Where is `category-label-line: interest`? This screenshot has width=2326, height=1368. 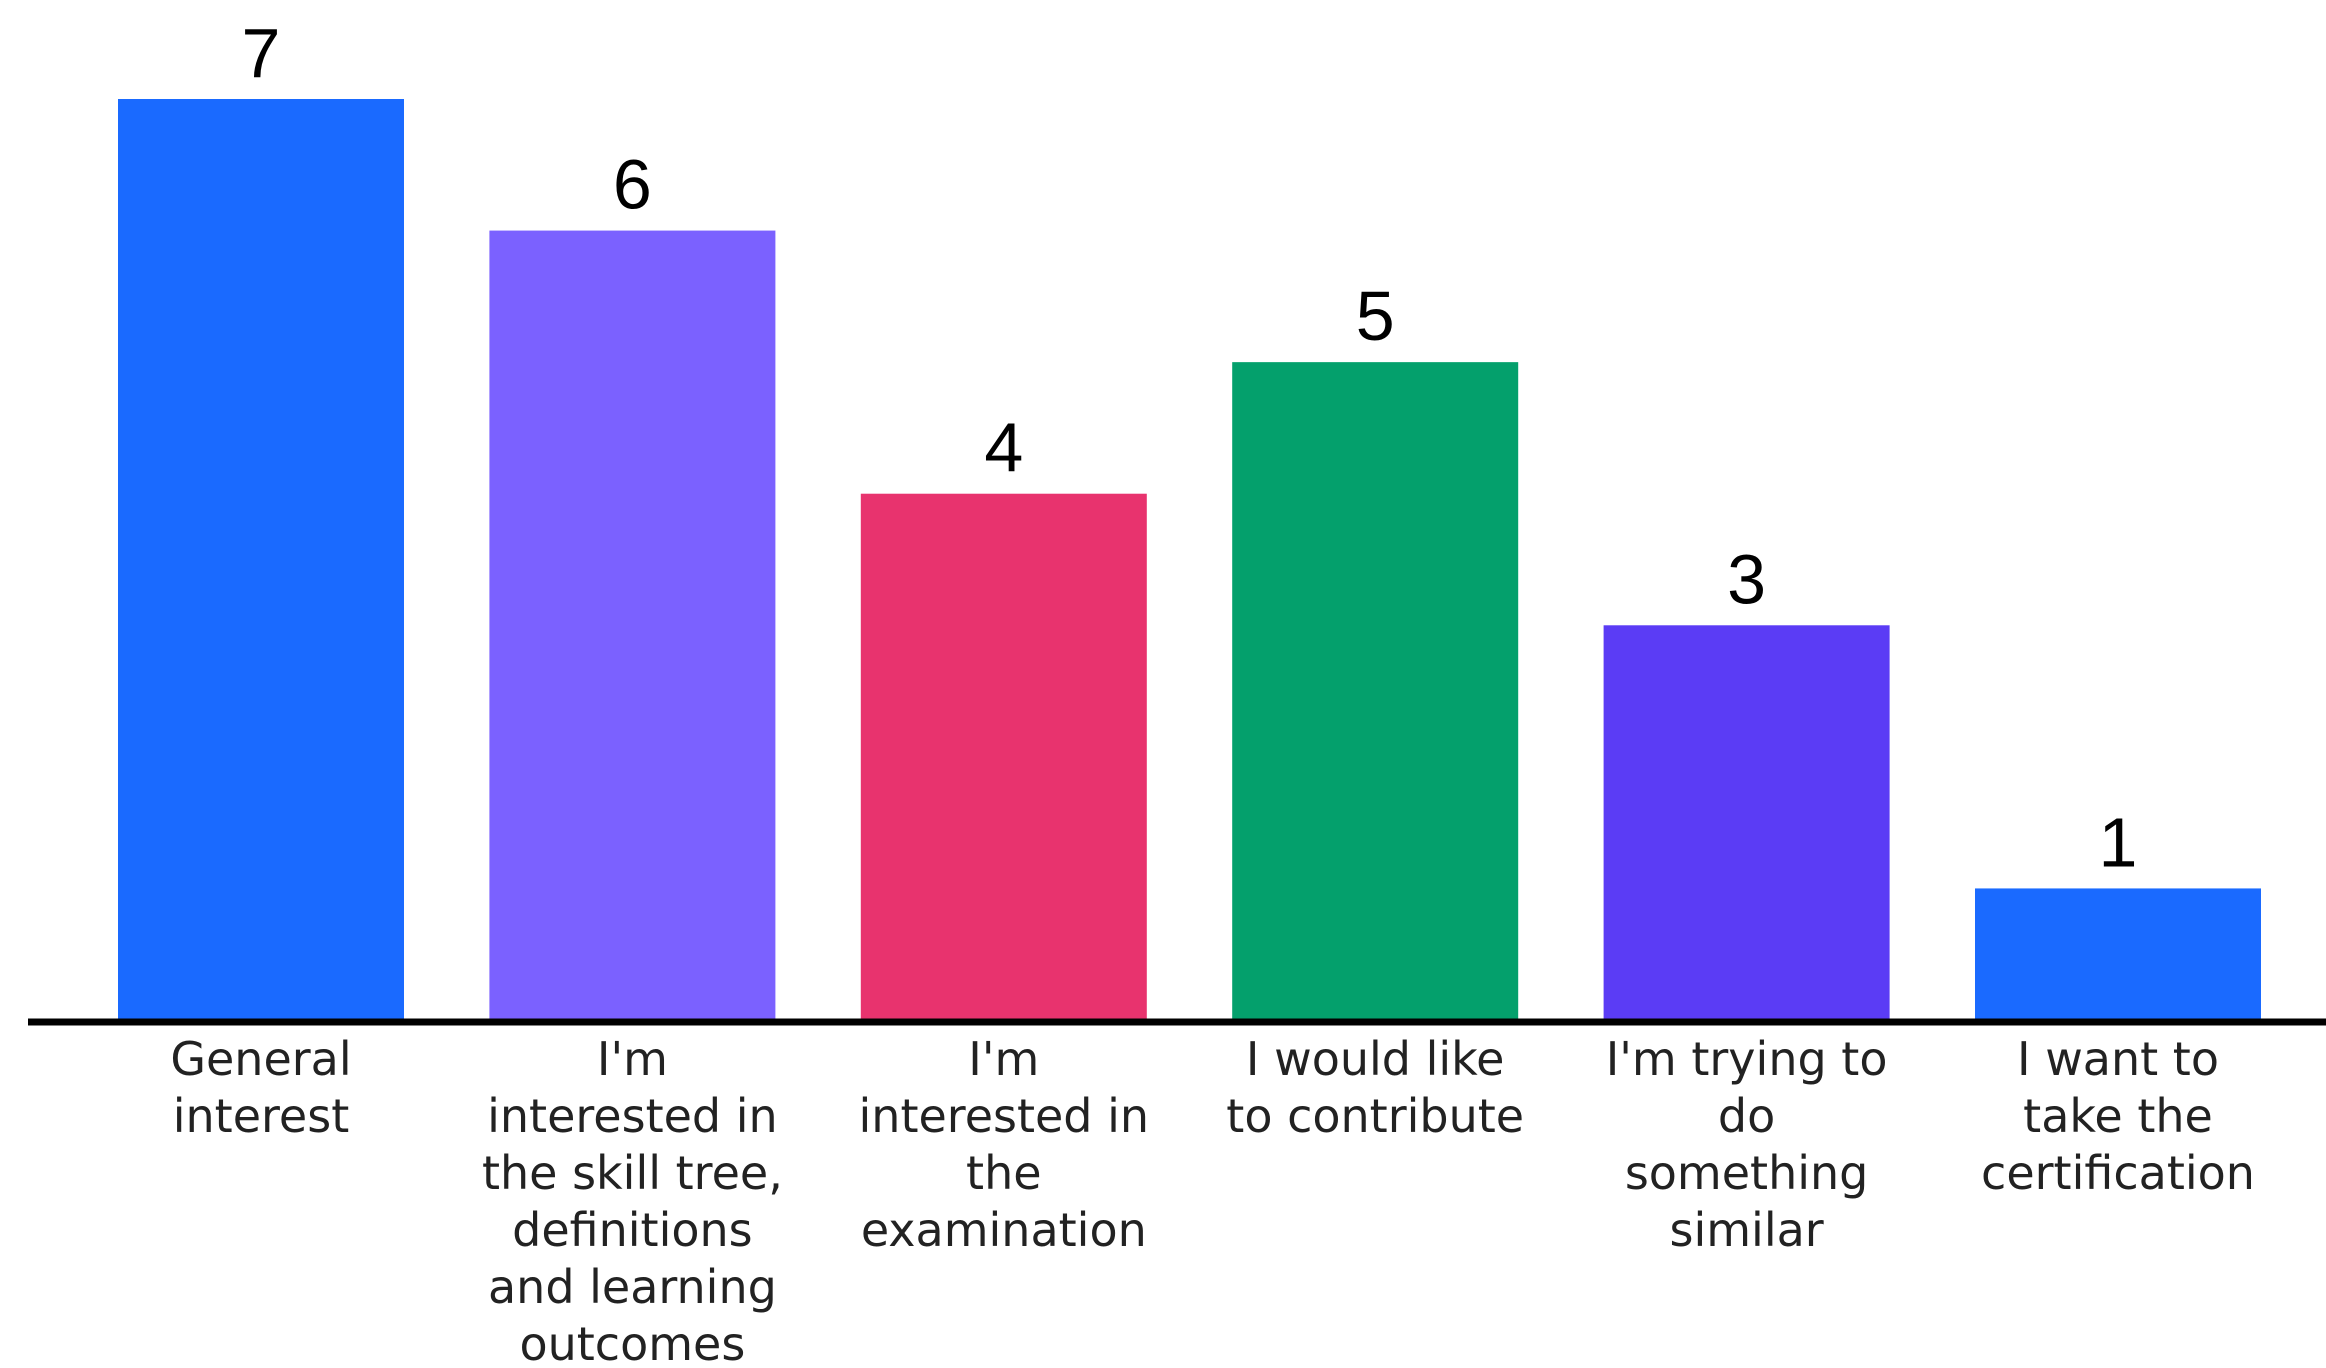 category-label-line: interest is located at coordinates (261, 1116).